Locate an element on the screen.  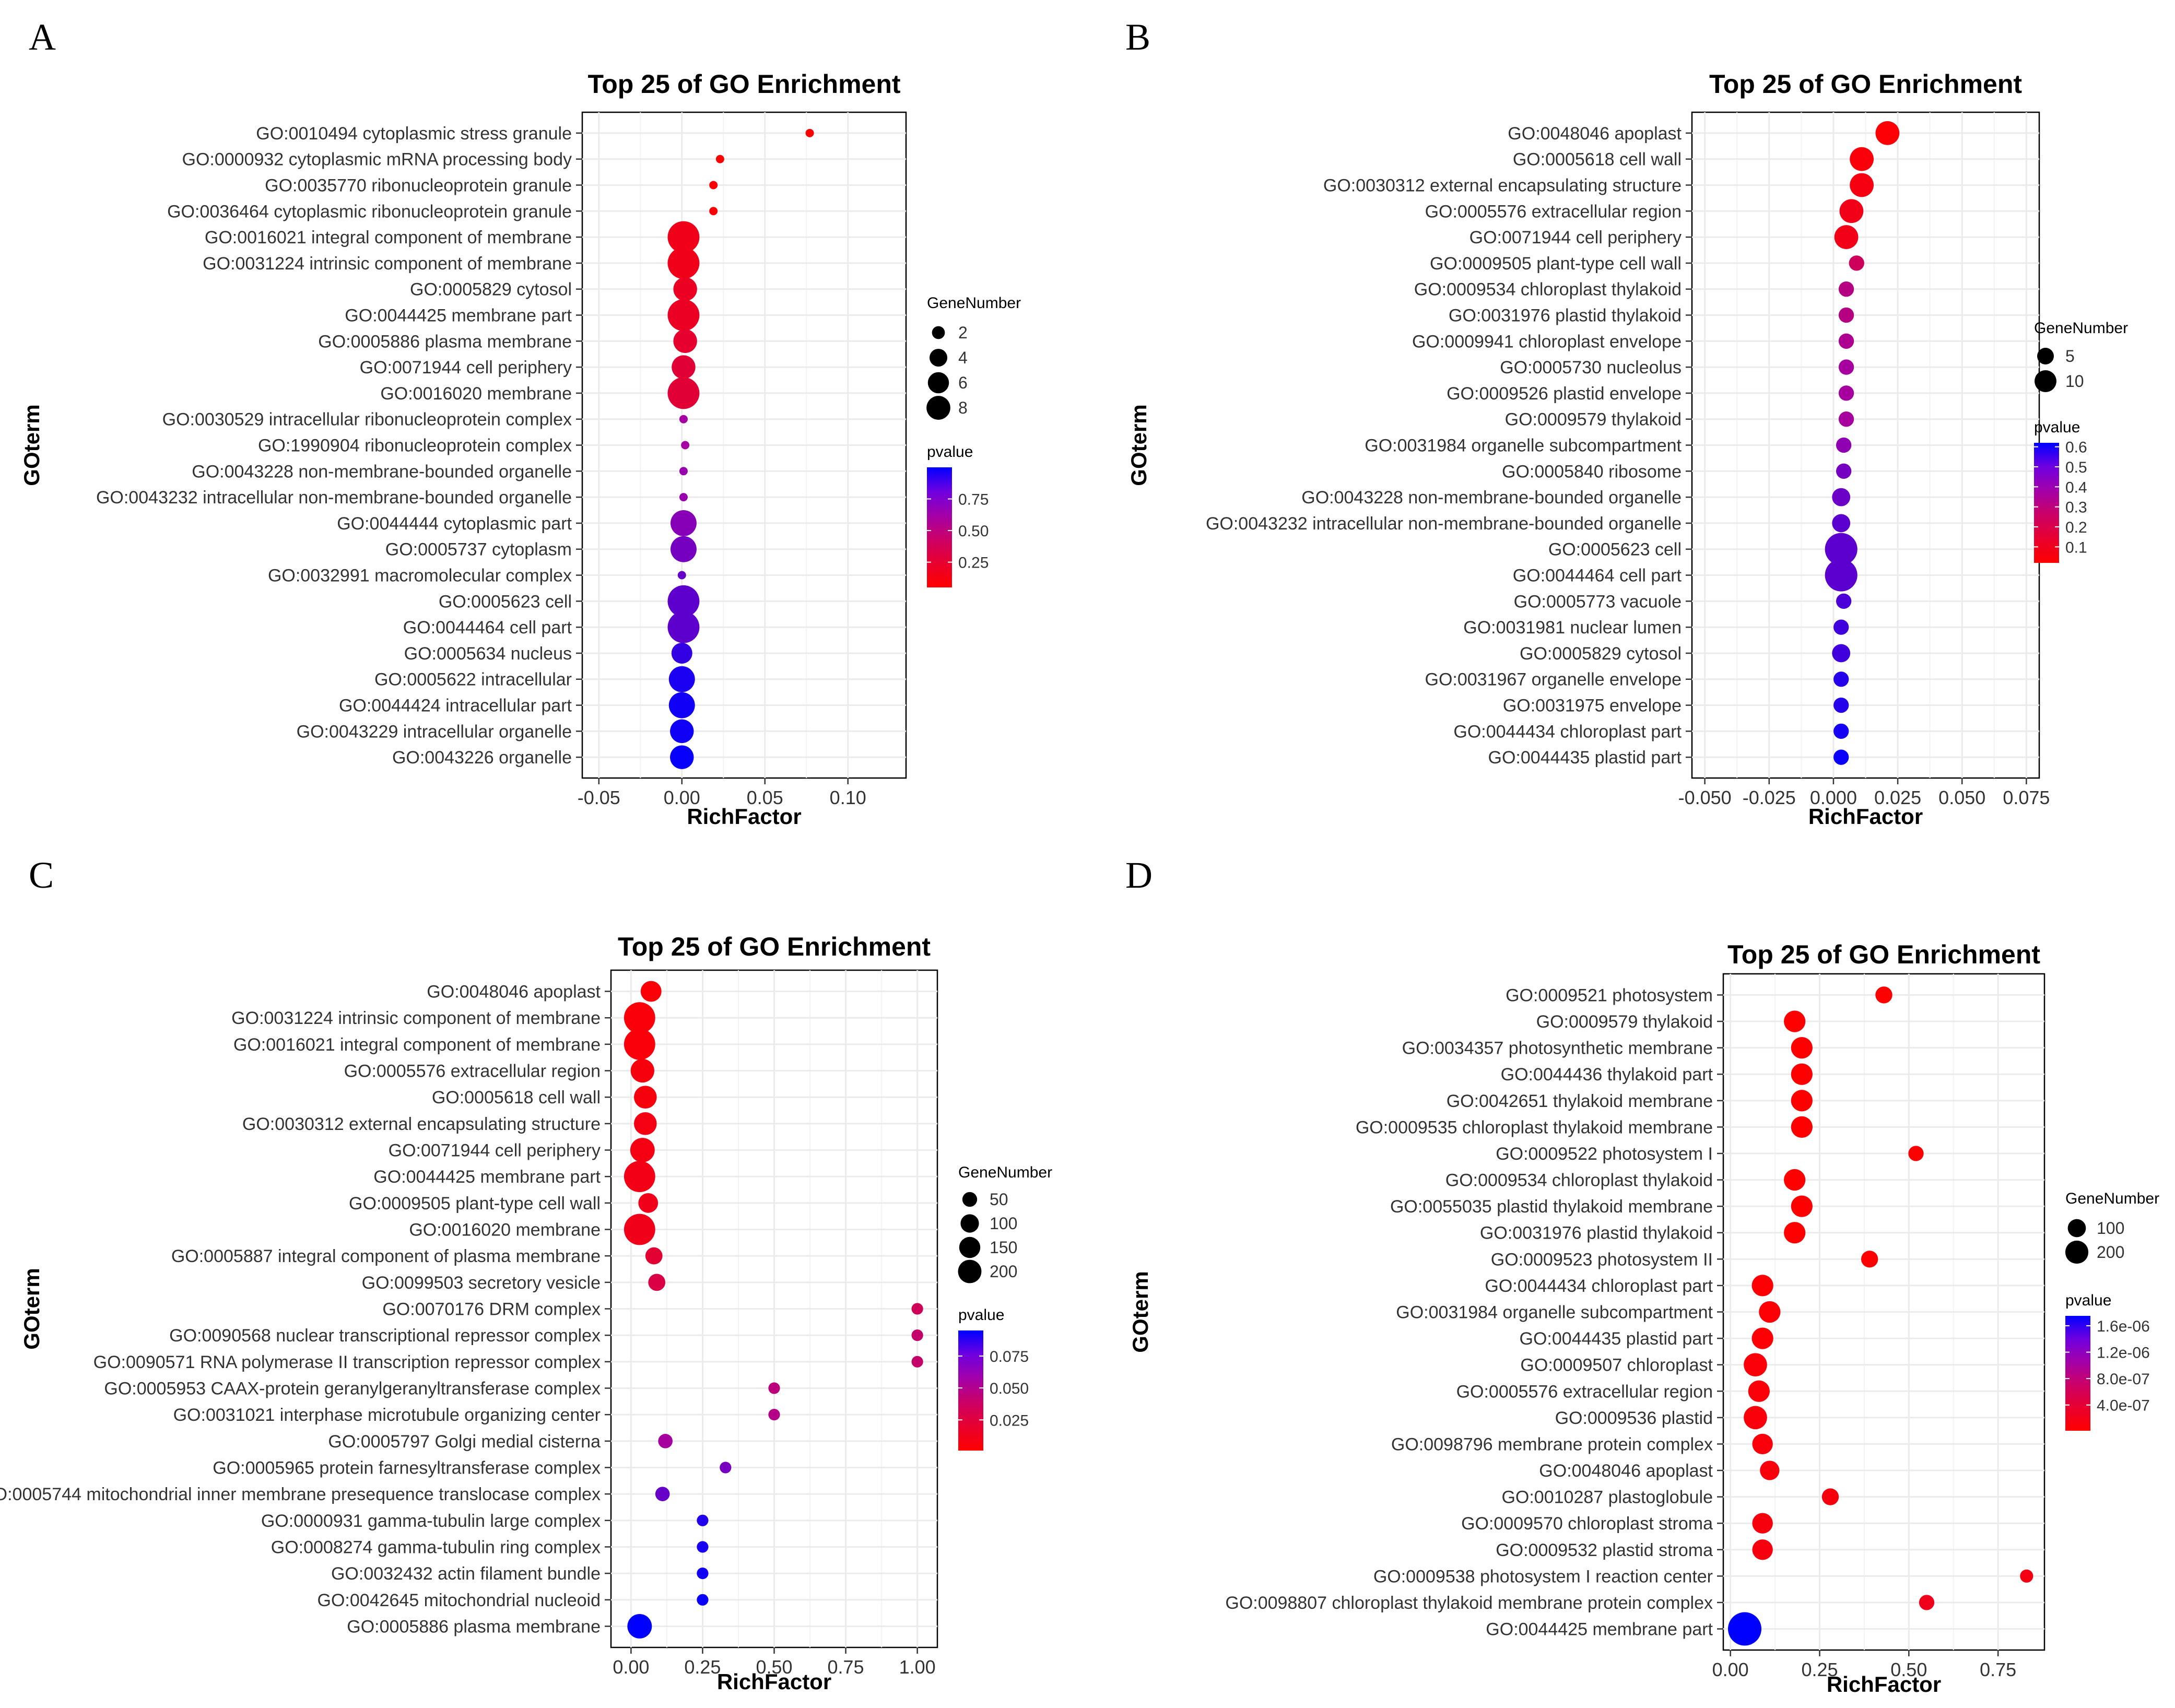
y-tick-label: GO:0098796 membrane protein complex is located at coordinates (1552, 1444).